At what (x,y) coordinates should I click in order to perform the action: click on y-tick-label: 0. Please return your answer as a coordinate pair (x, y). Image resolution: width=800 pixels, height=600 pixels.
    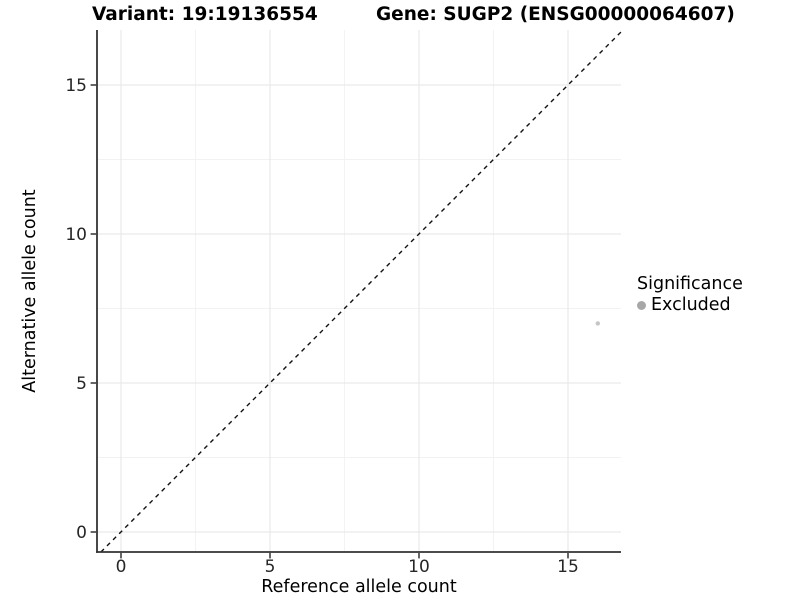
    Looking at the image, I should click on (81, 533).